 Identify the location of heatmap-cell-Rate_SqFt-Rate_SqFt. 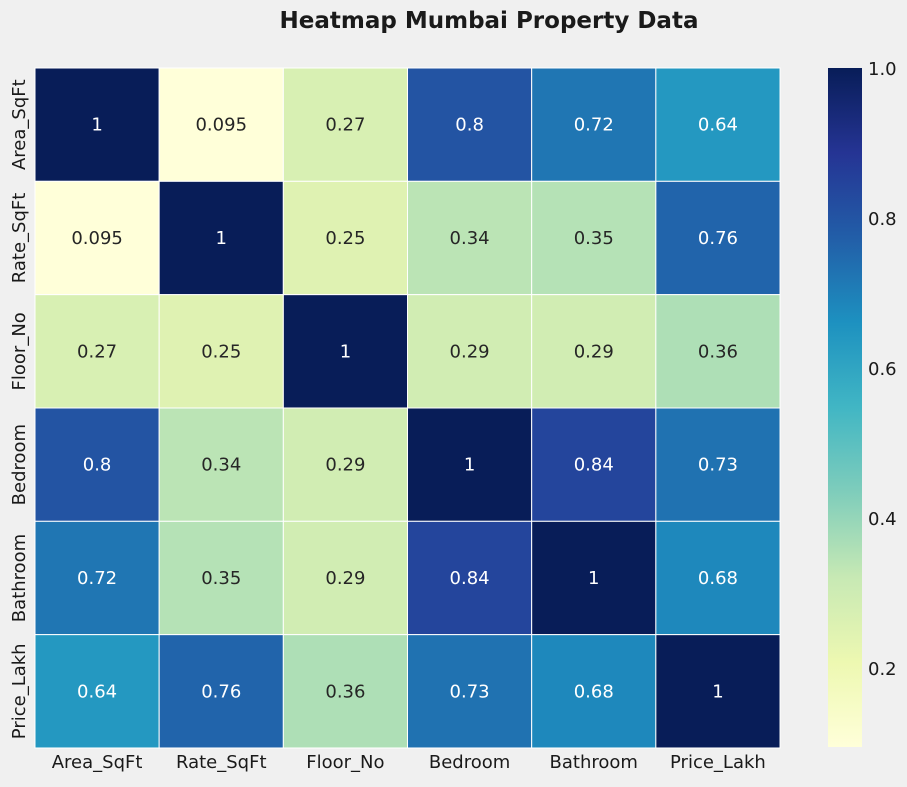
(221, 238).